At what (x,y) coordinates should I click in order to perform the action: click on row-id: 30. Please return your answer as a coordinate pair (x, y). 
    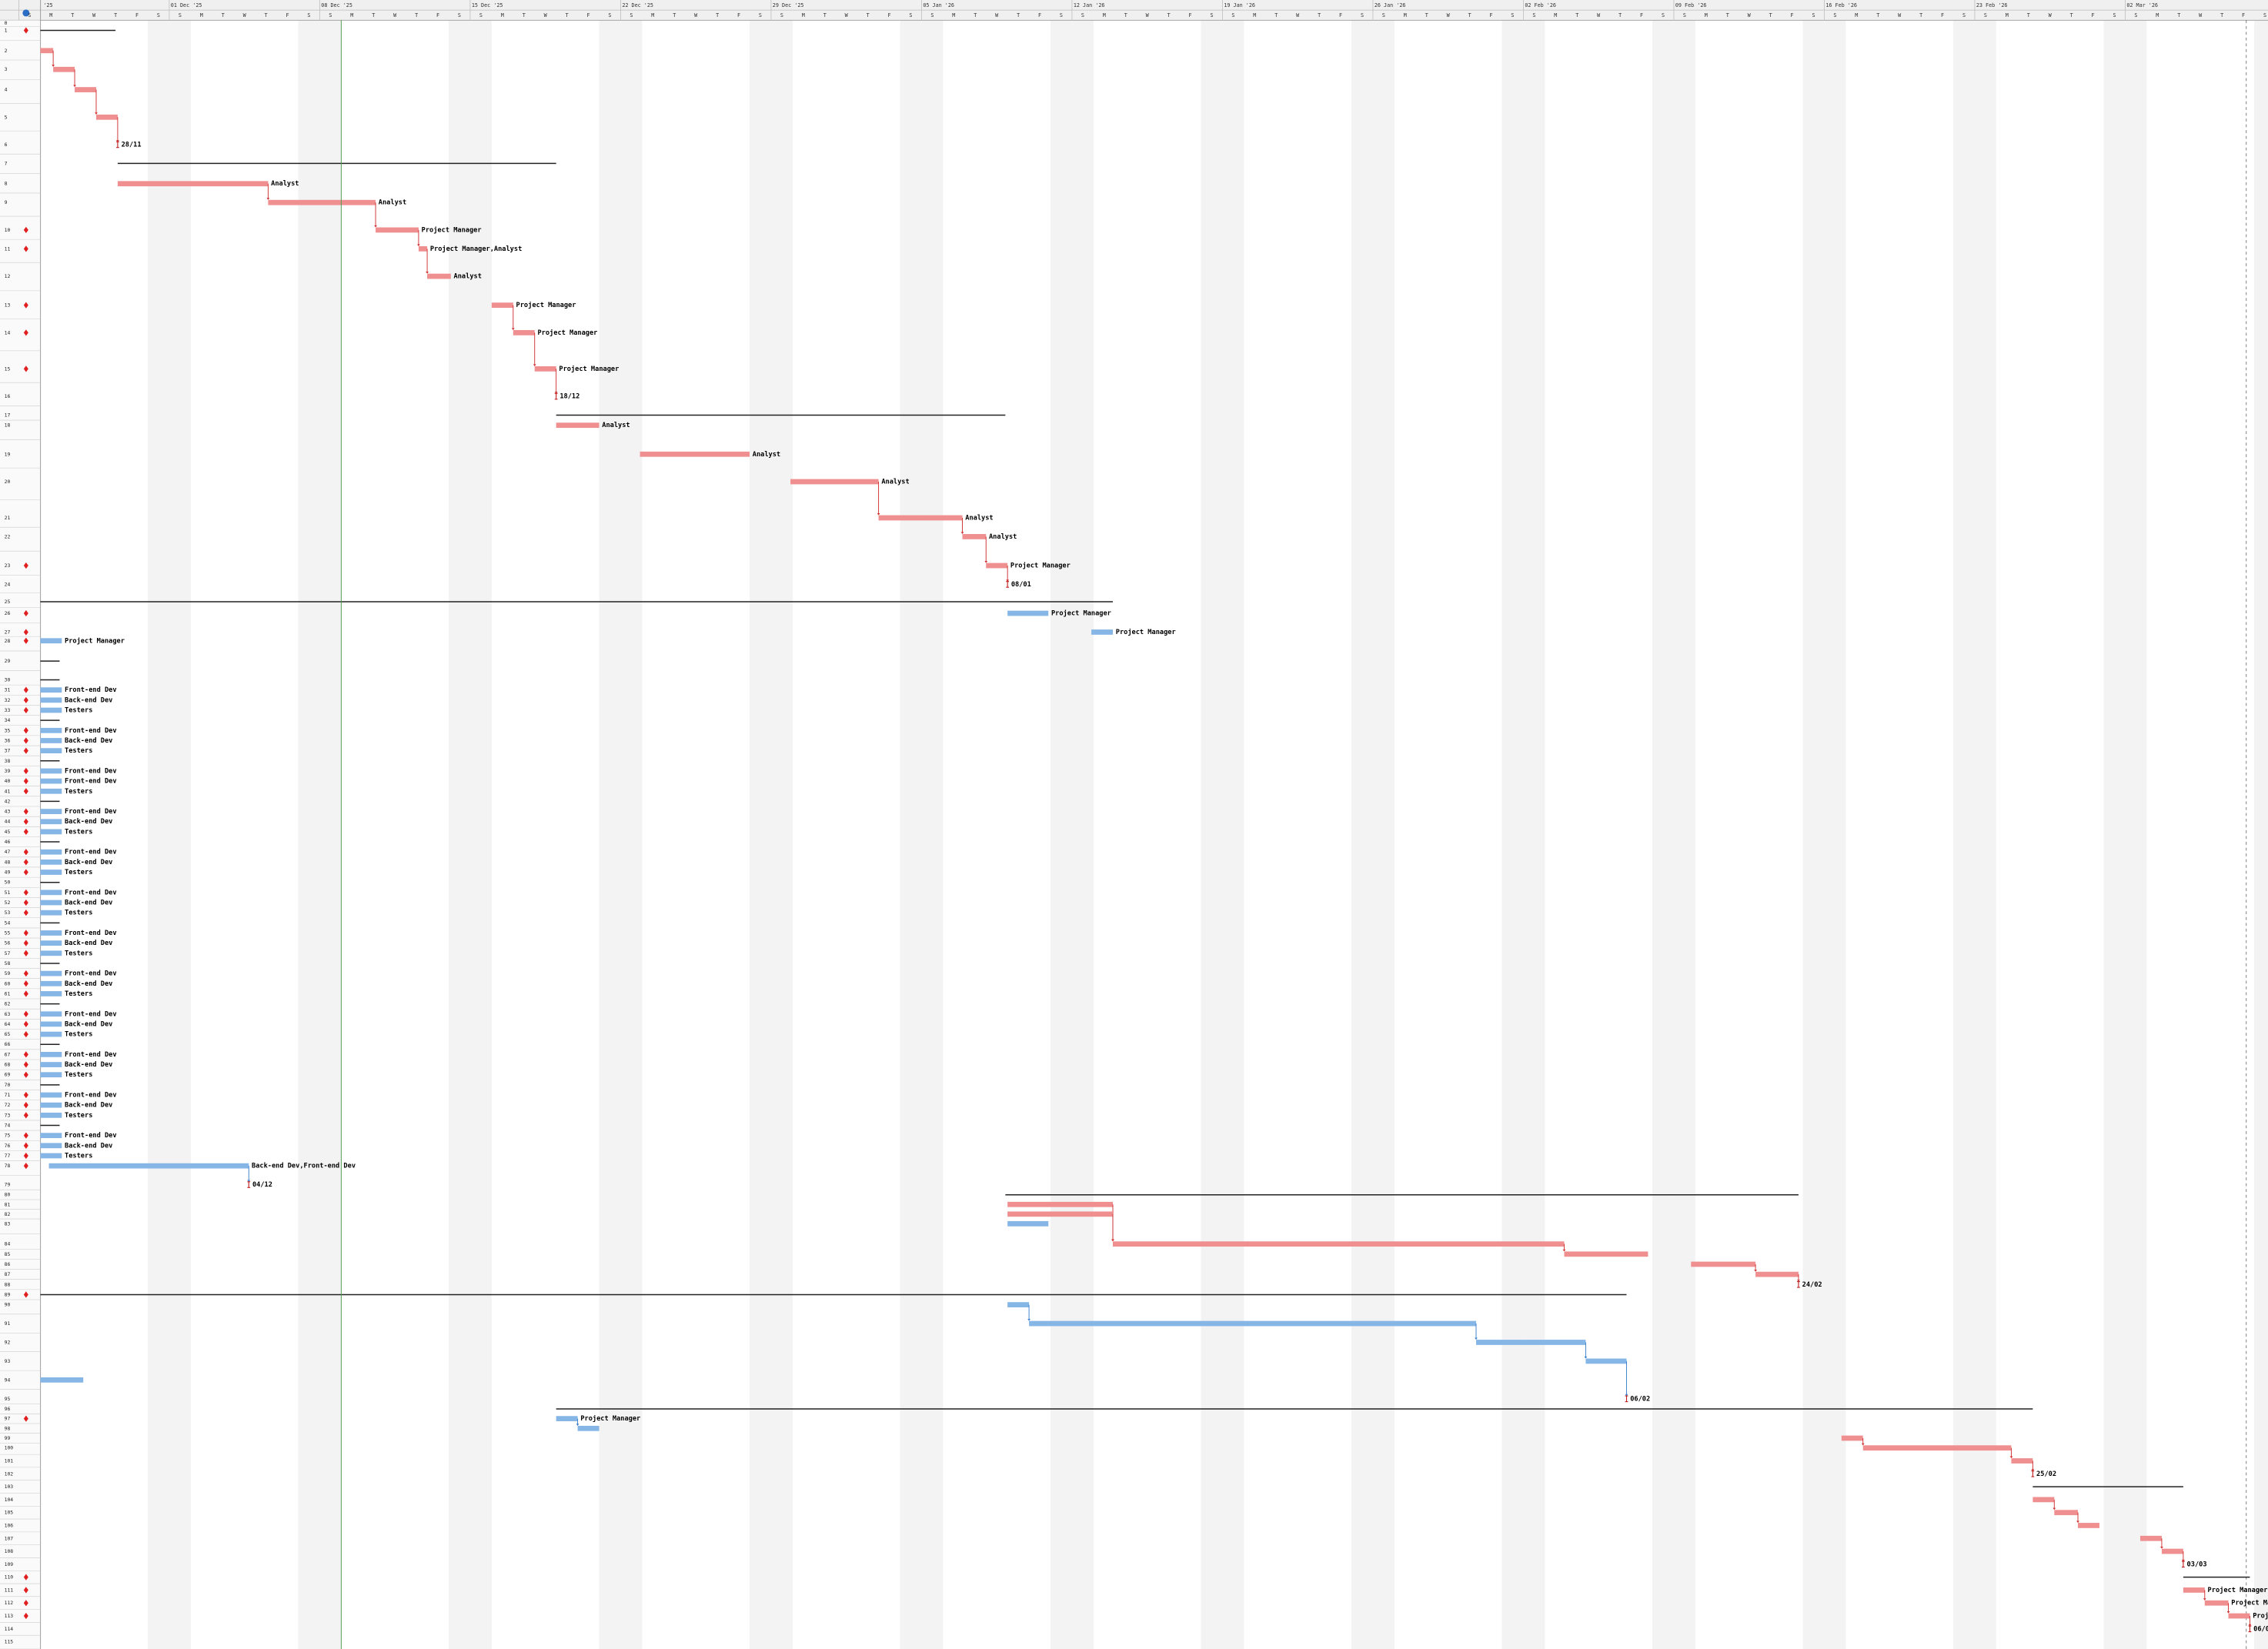
    Looking at the image, I should click on (8, 680).